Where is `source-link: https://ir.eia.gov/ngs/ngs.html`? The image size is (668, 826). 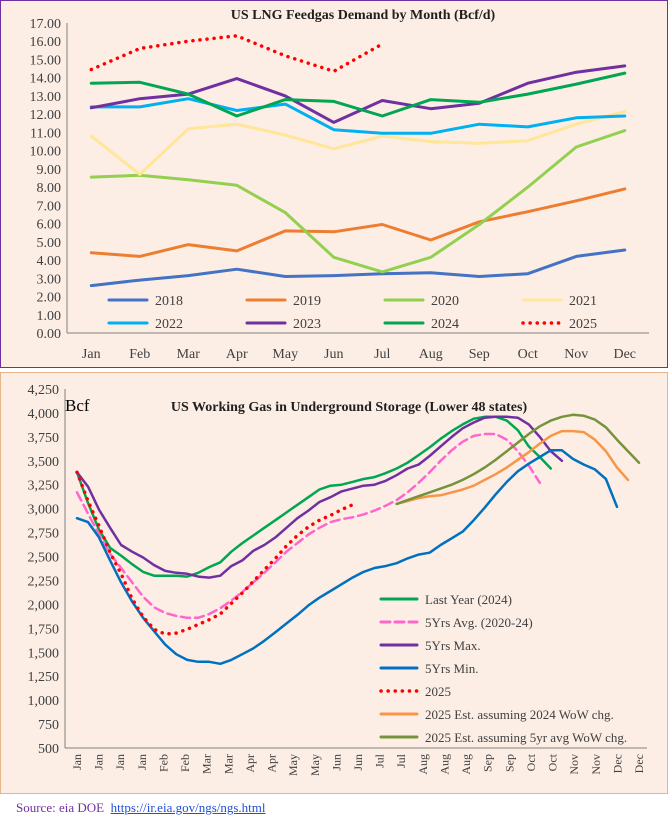
source-link: https://ir.eia.gov/ngs/ngs.html is located at coordinates (188, 807).